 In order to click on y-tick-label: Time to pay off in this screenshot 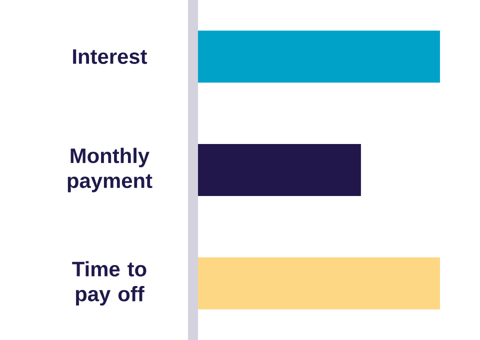, I will do `click(109, 283)`.